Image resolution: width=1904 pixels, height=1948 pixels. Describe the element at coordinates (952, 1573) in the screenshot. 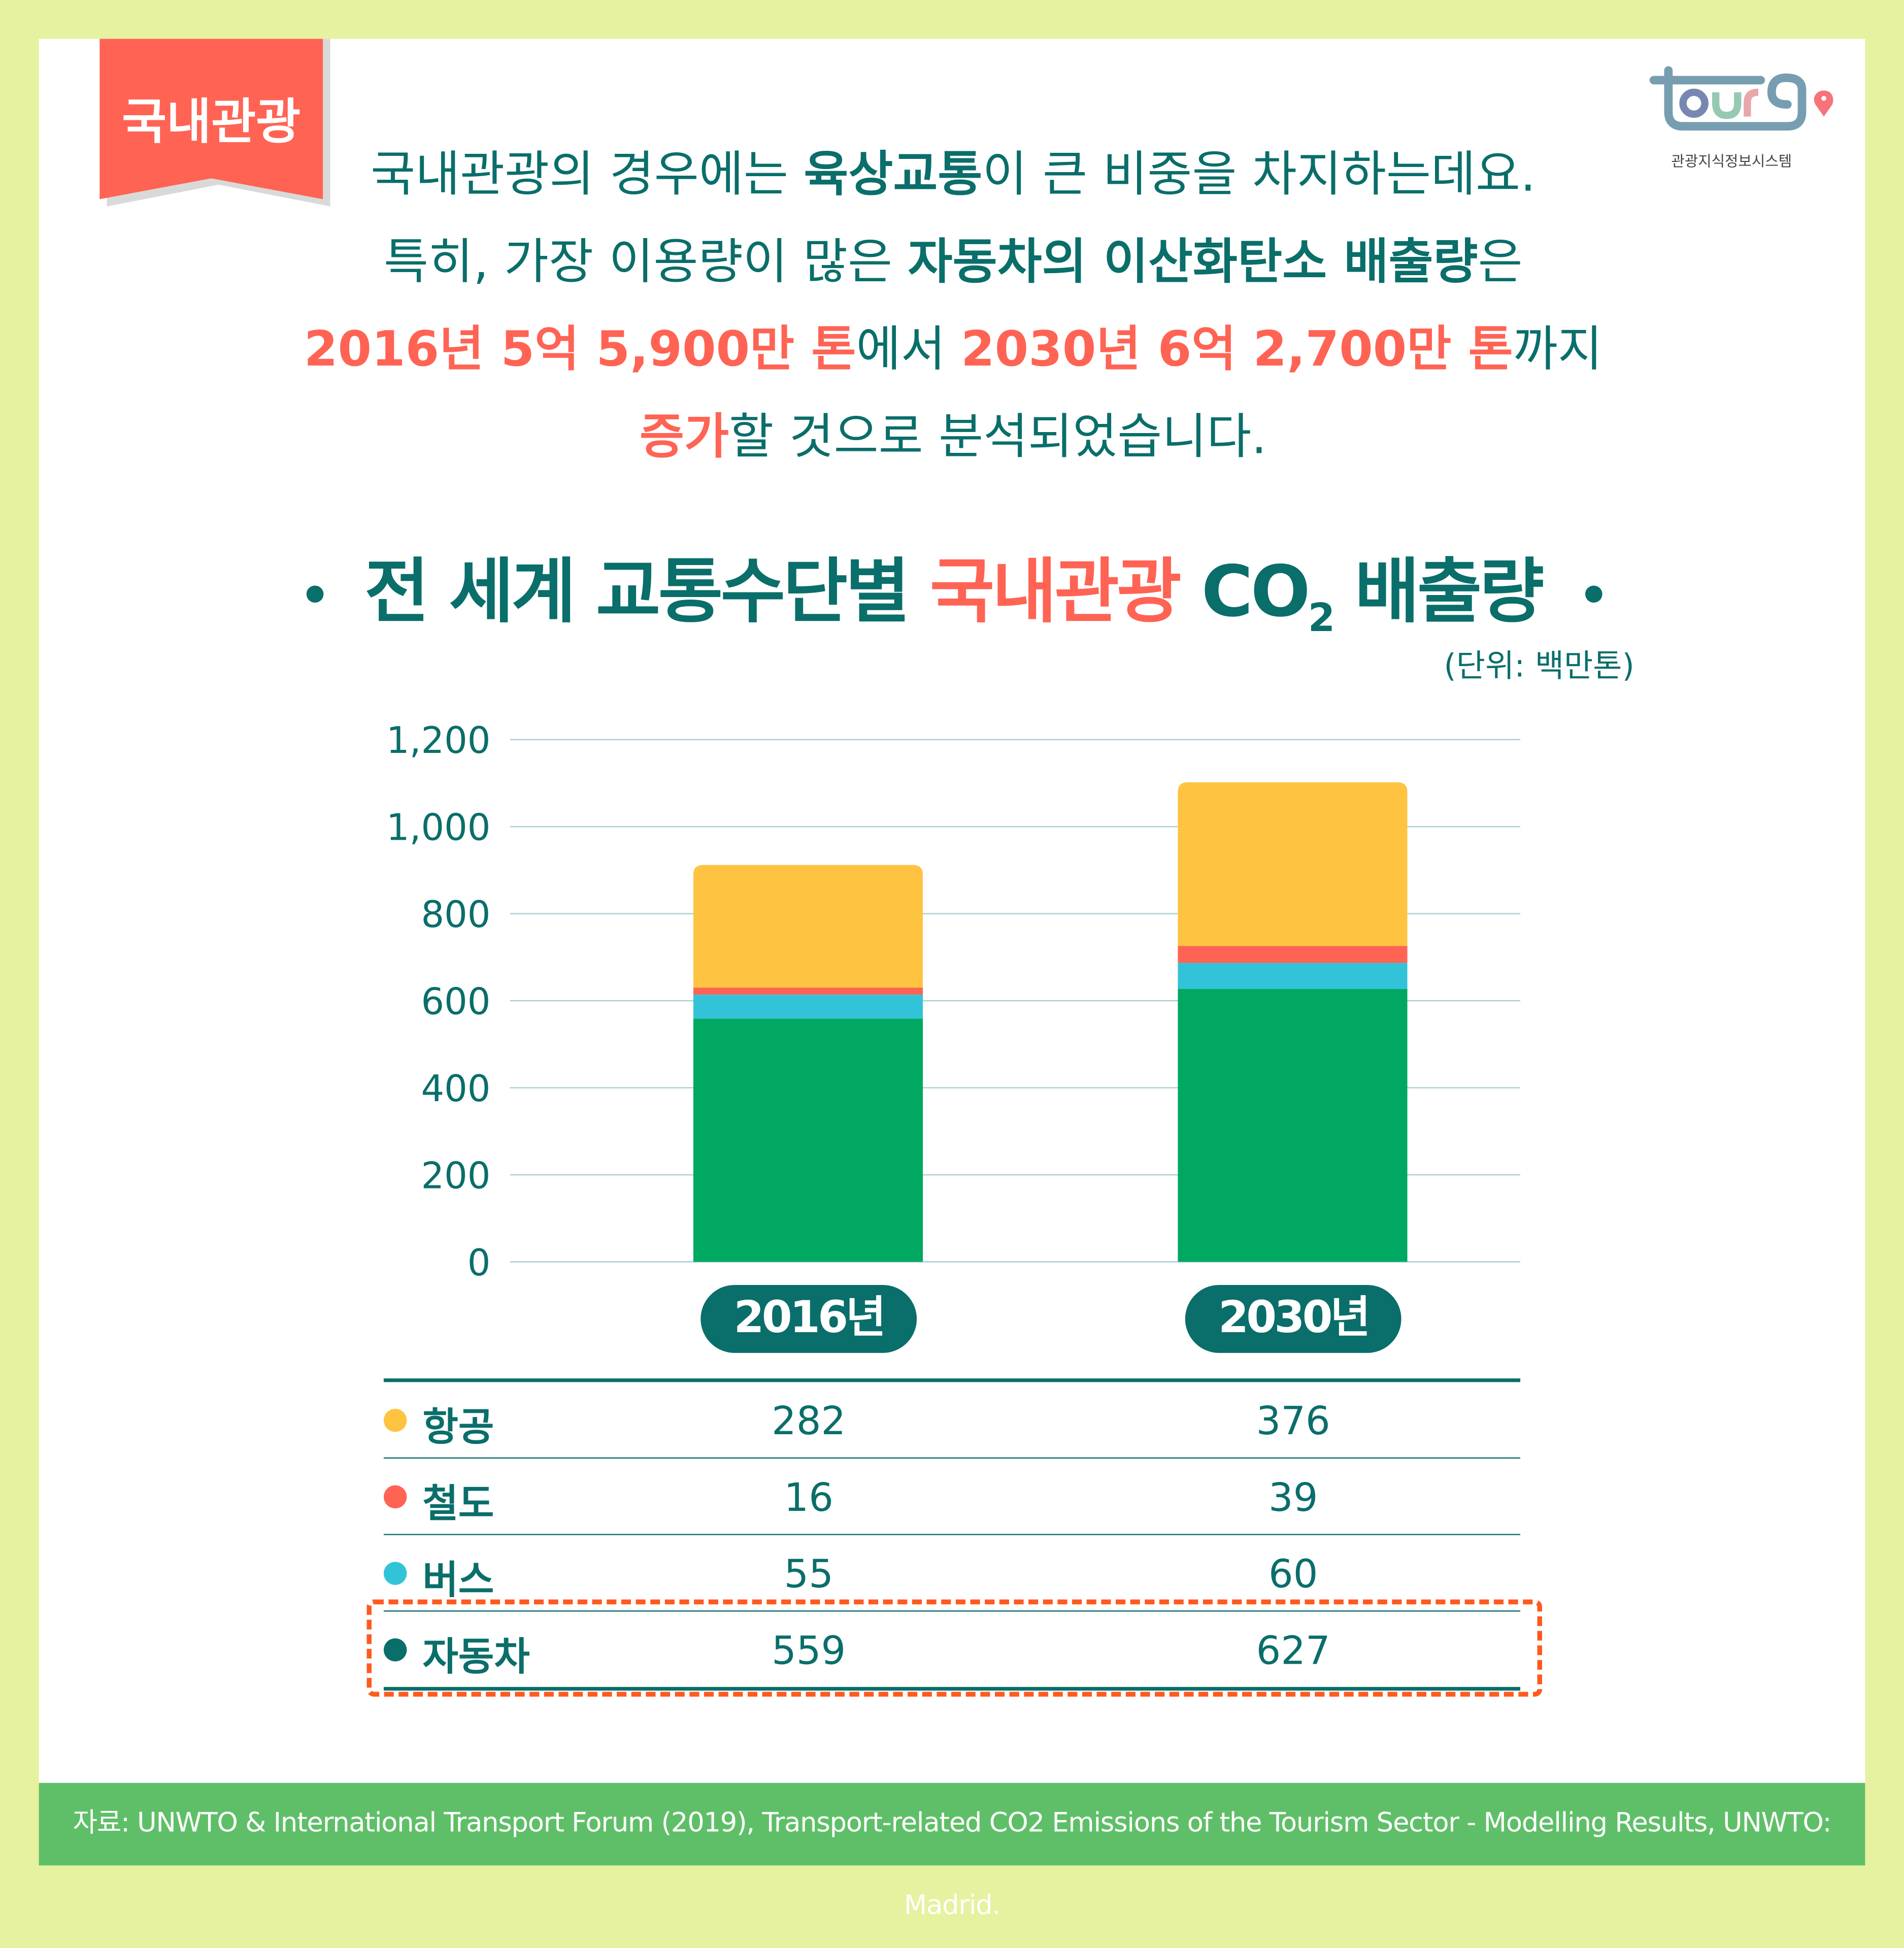

I see `table-row: 버스 55 60` at that location.